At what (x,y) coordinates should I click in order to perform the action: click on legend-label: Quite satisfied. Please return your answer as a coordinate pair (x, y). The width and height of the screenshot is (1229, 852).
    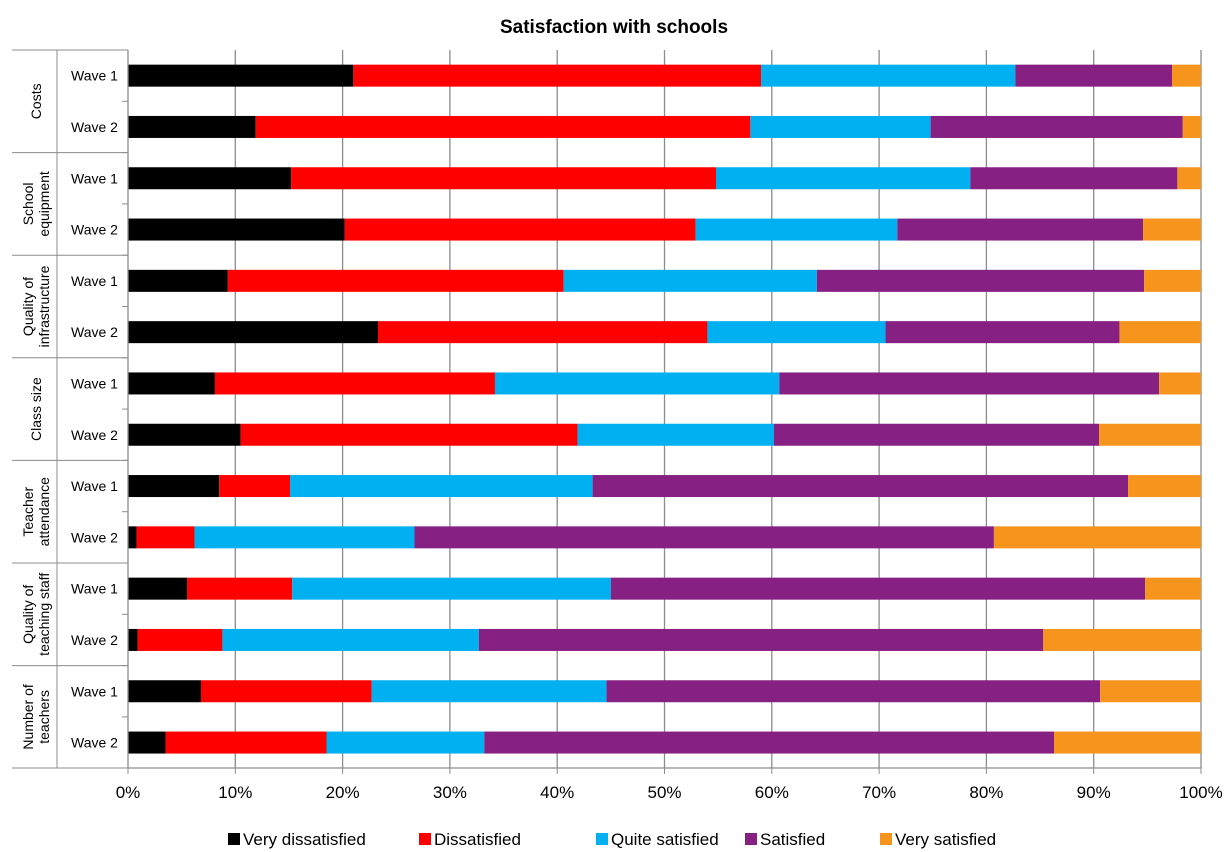
    Looking at the image, I should click on (665, 839).